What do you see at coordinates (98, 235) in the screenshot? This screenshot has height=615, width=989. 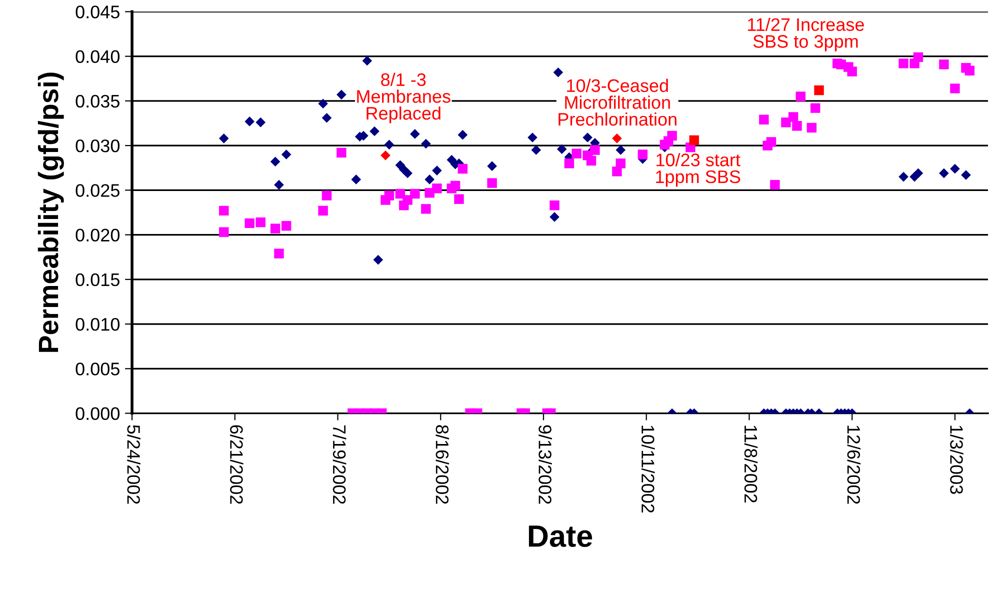 I see `y-tick-label: 0.020` at bounding box center [98, 235].